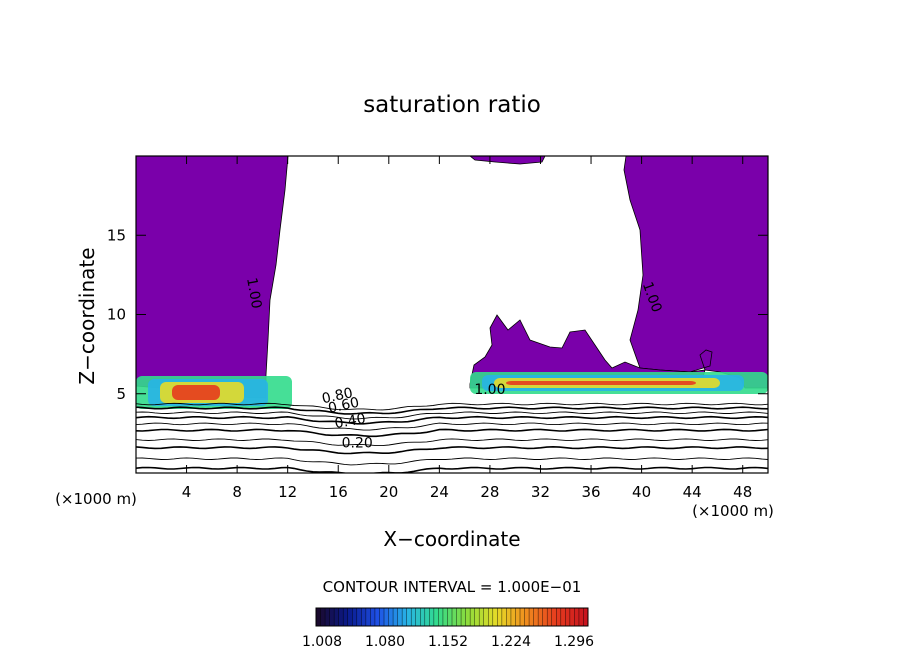 The height and width of the screenshot is (654, 904). I want to click on saturated-region-right, so click(695, 272).